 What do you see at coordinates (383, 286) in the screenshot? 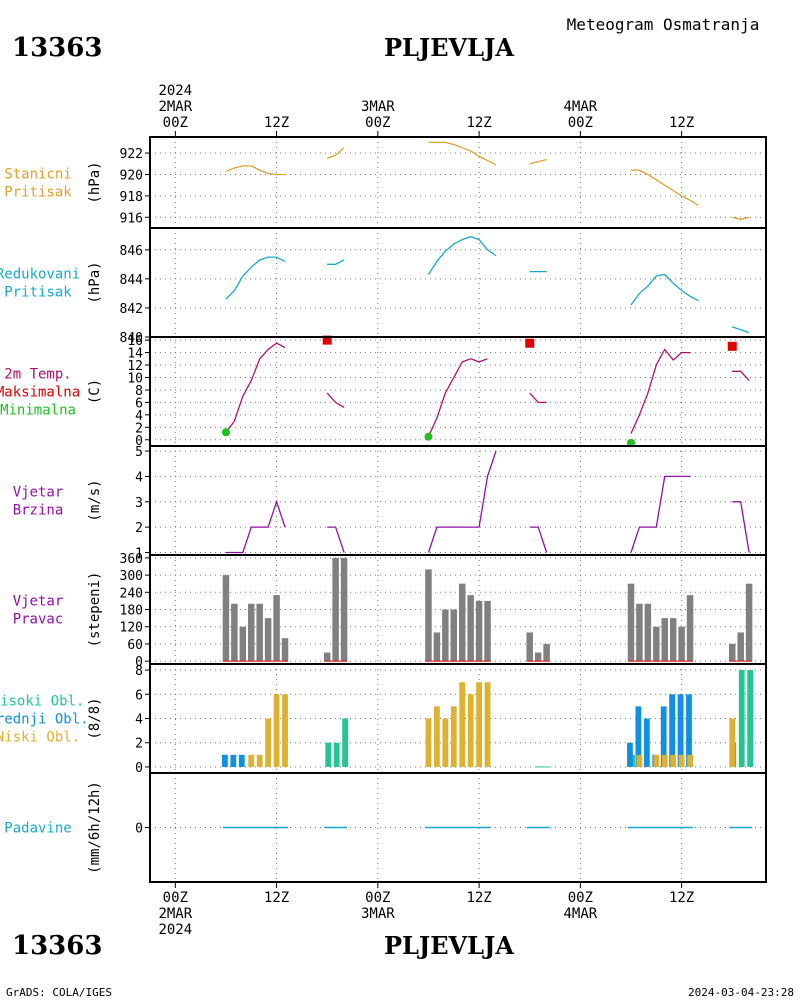
I see `panel-reduced_pressure: 840 842 844 846 Redukovani Pritisak (hPa)` at bounding box center [383, 286].